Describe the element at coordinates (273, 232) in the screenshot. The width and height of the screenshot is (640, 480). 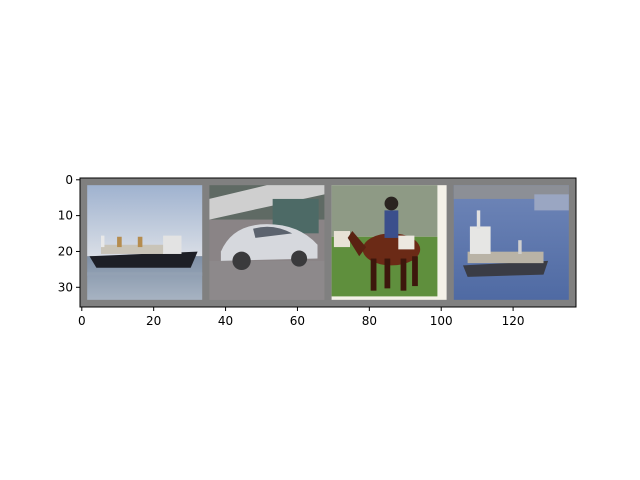
I see `car-windshield` at that location.